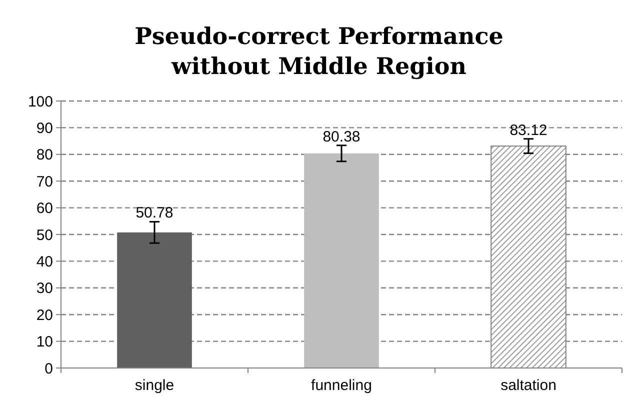  What do you see at coordinates (44, 209) in the screenshot?
I see `y-tick-label: 60` at bounding box center [44, 209].